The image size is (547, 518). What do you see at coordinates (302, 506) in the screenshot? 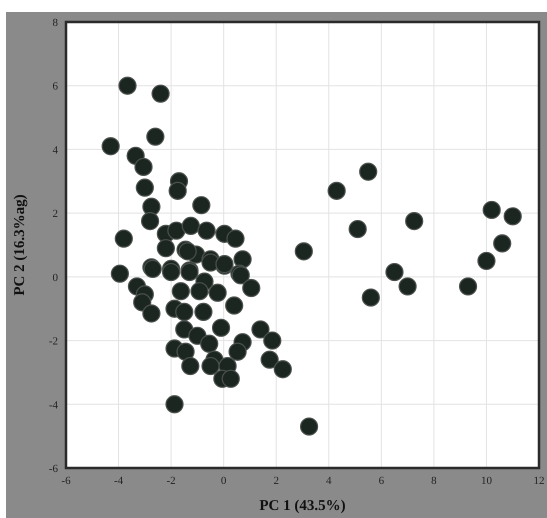
I see `x-axis-title: PC 1 (43.5%)` at bounding box center [302, 506].